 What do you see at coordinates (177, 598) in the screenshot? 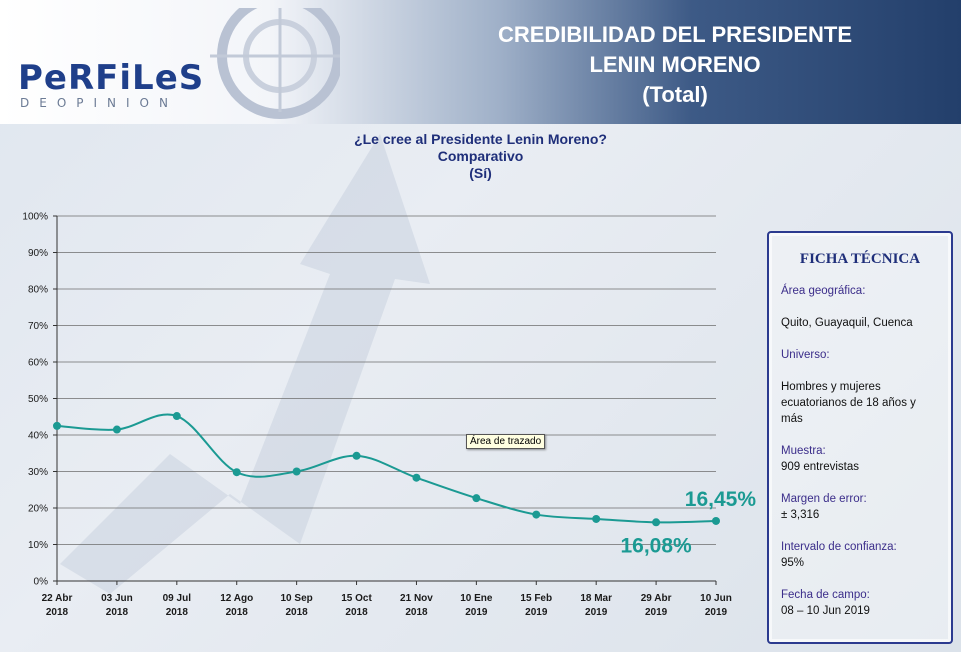
I see `x-tick-label: 09 Jul` at bounding box center [177, 598].